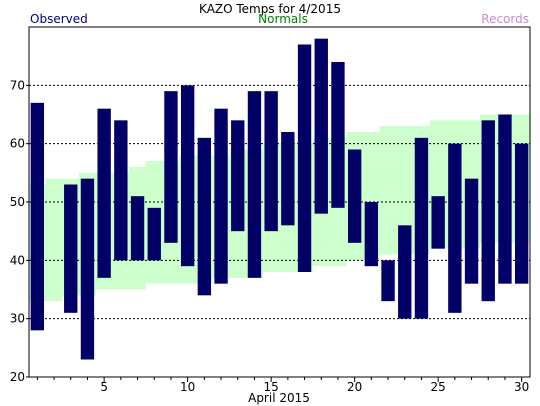 This screenshot has height=406, width=540. What do you see at coordinates (354, 387) in the screenshot?
I see `x-tick-label: 20` at bounding box center [354, 387].